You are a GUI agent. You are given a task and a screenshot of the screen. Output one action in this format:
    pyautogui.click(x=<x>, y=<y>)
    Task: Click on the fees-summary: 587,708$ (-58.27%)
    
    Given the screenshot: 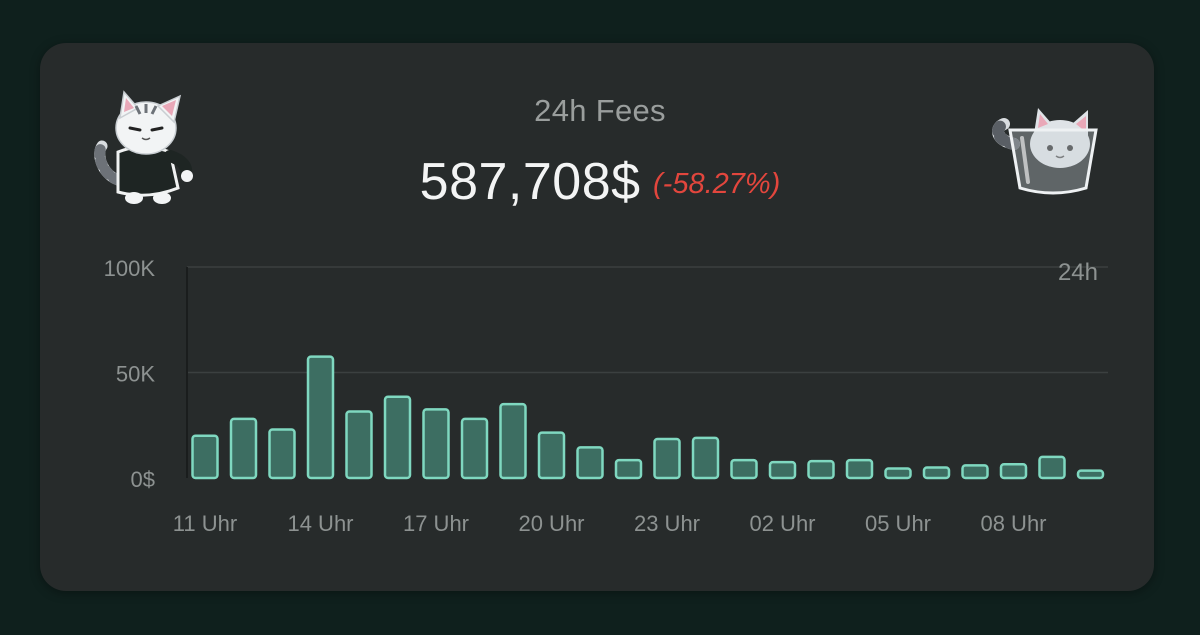 What is the action you would take?
    pyautogui.click(x=600, y=182)
    